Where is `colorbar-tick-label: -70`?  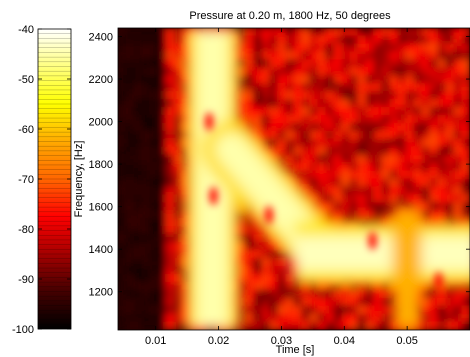
colorbar-tick-label: -70 is located at coordinates (26, 180).